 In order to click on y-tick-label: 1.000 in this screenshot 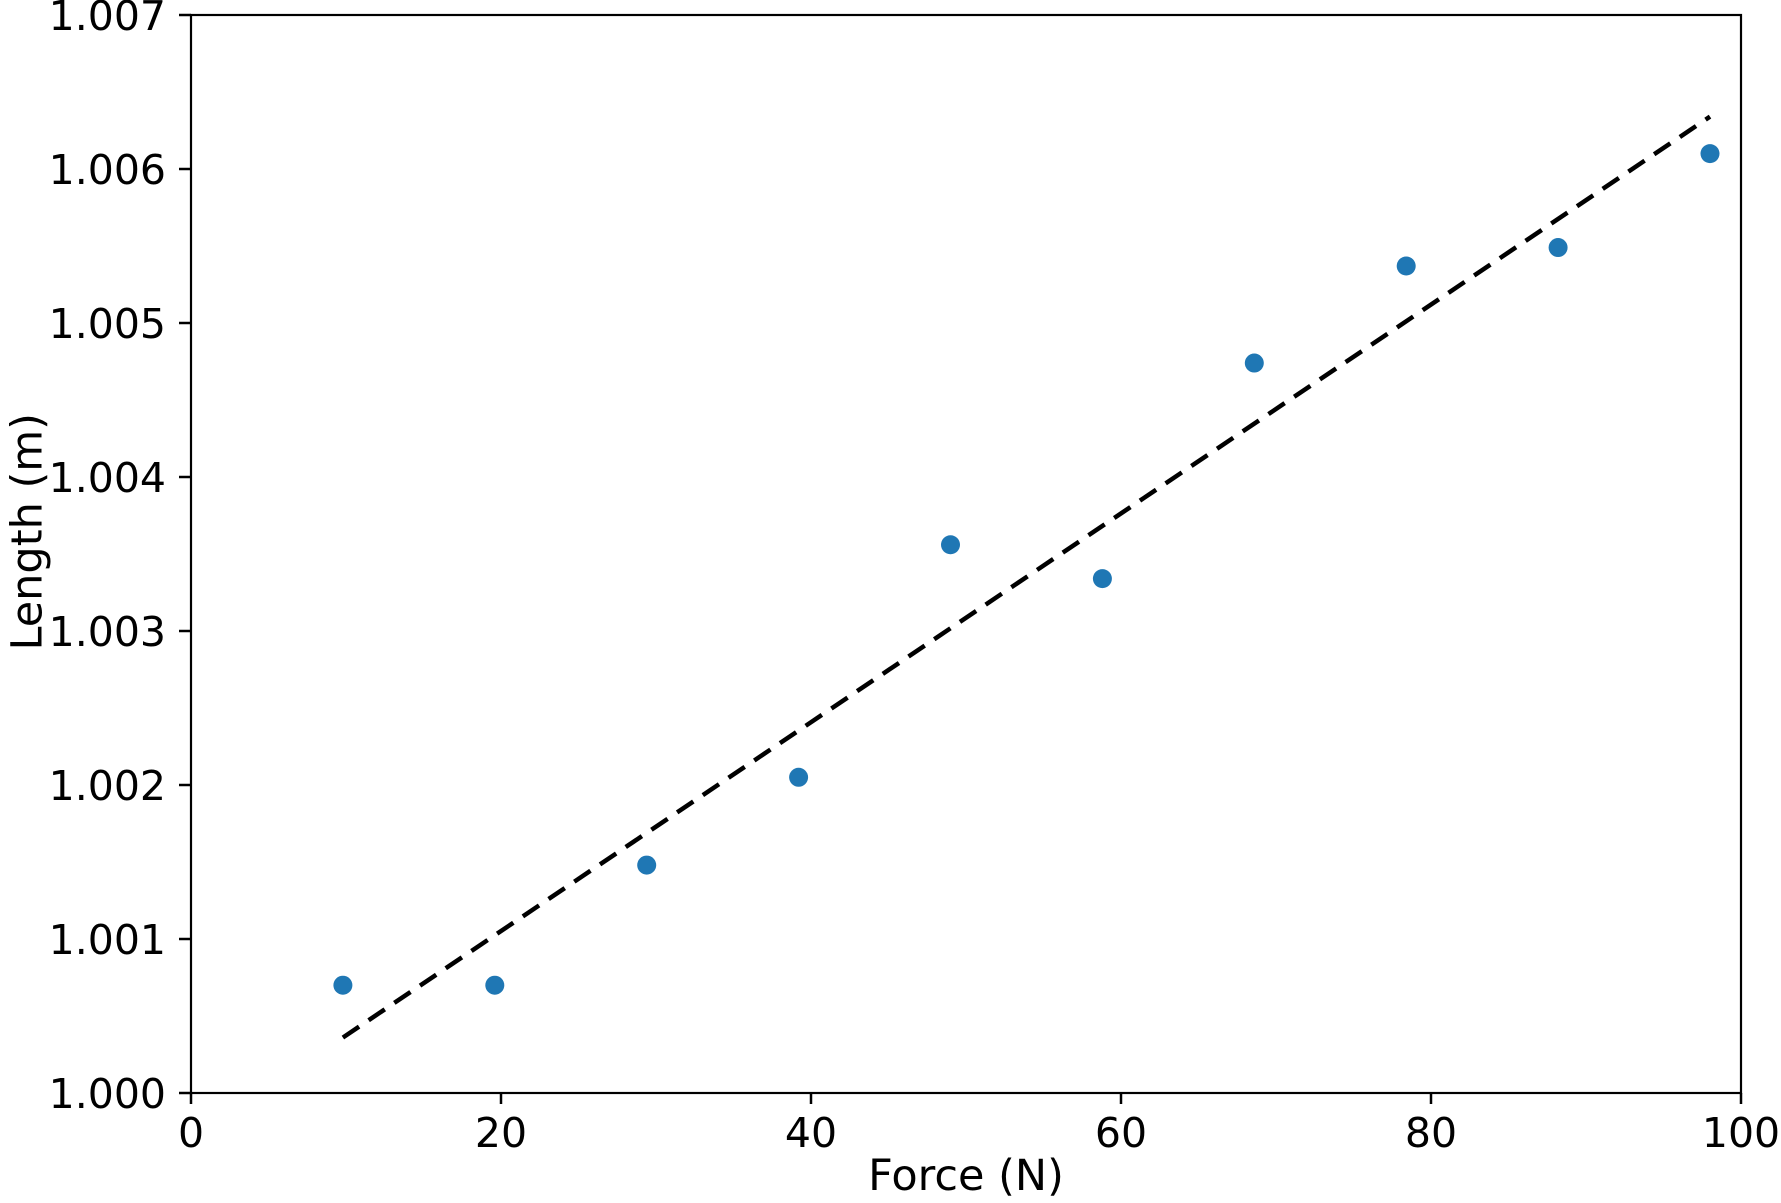, I will do `click(107, 1094)`.